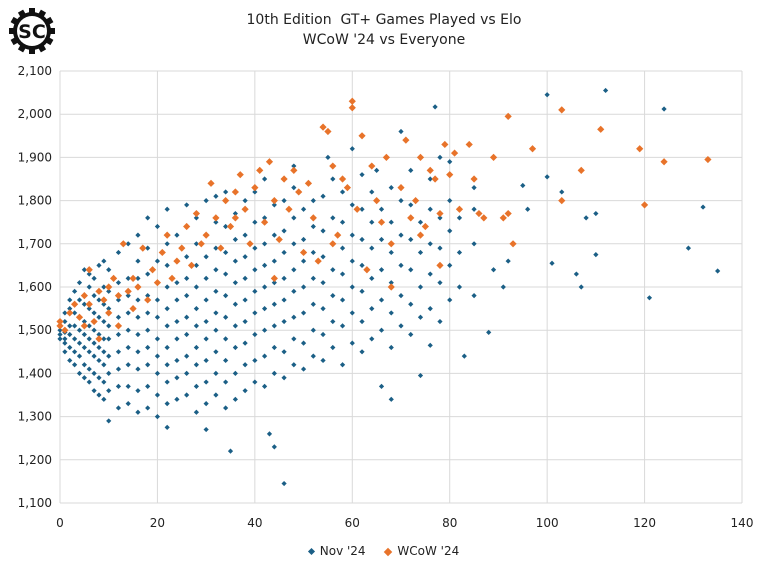 The height and width of the screenshot is (576, 768). I want to click on legend-item-wcow: WCoW '24, so click(422, 551).